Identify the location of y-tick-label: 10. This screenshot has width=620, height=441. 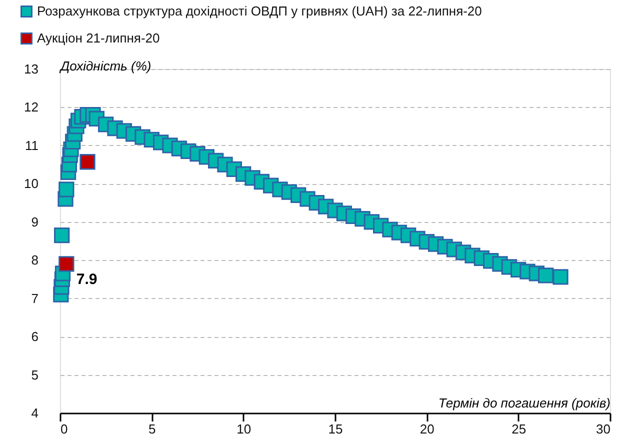
(31, 184).